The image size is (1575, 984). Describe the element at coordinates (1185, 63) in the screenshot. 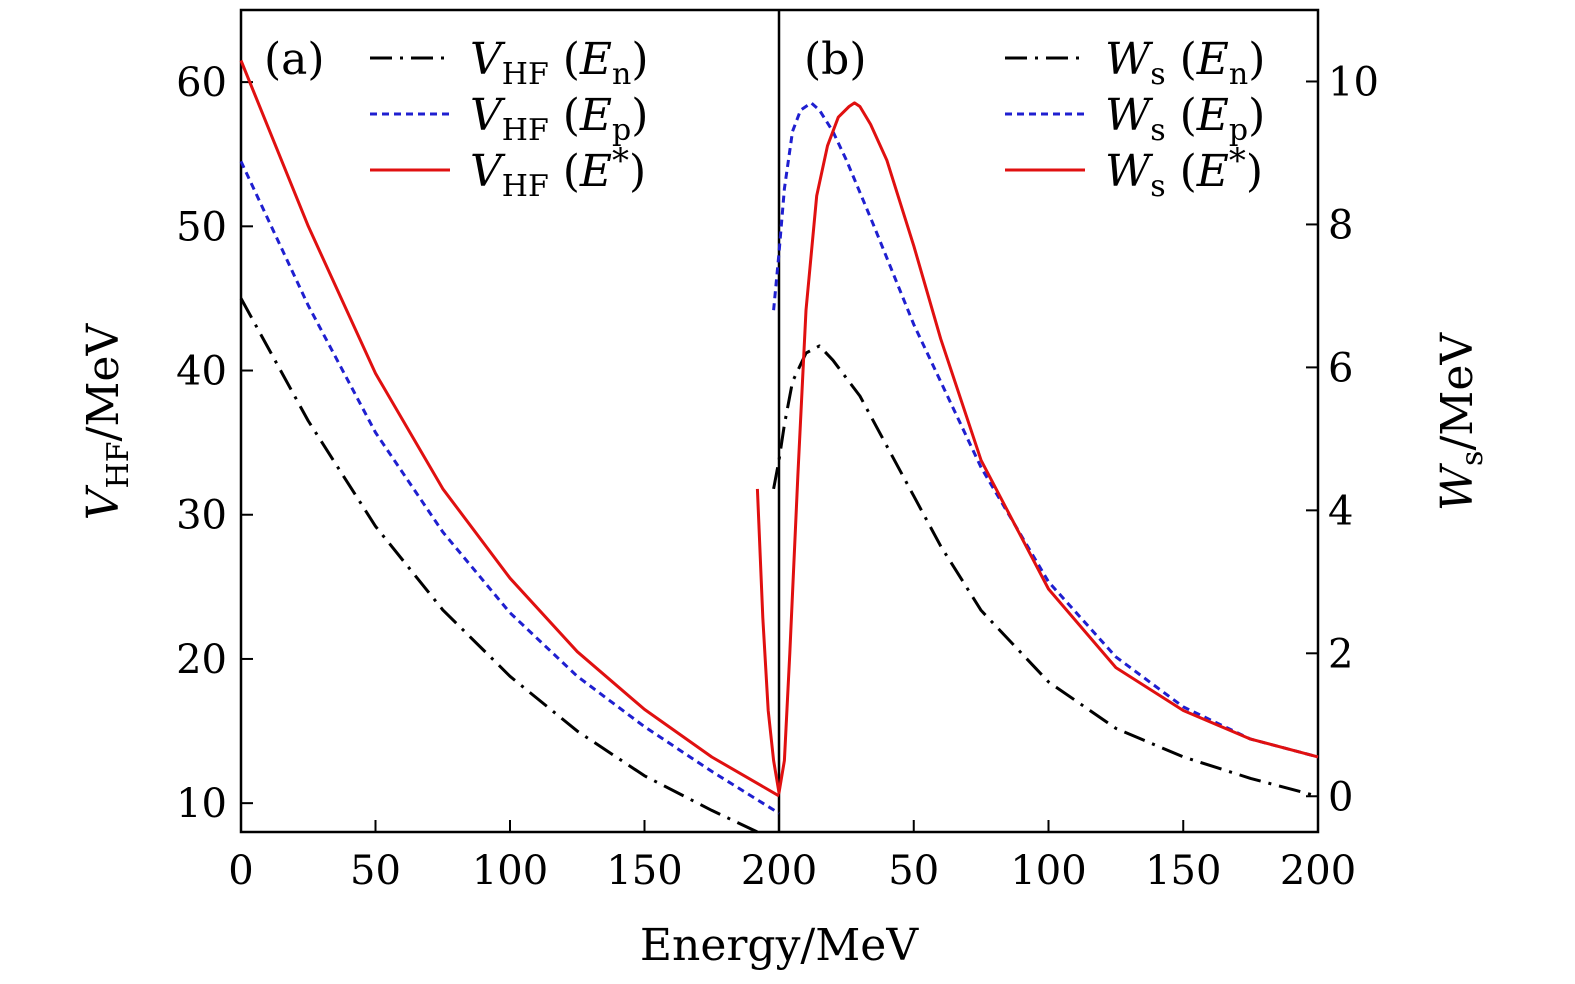

I see `legend-entry: Ws (En)` at that location.